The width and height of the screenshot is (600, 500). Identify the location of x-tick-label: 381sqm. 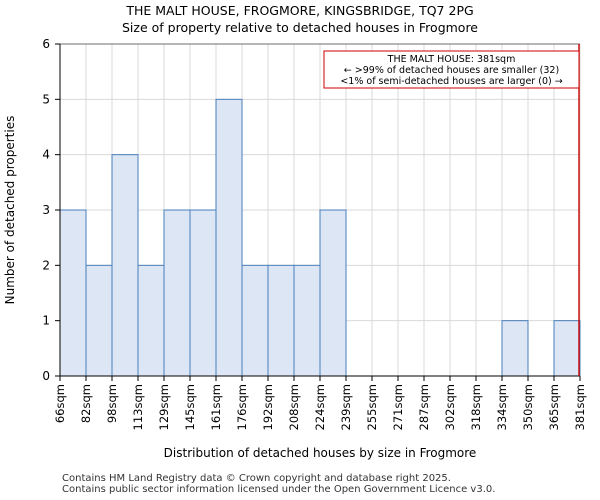
(580, 407).